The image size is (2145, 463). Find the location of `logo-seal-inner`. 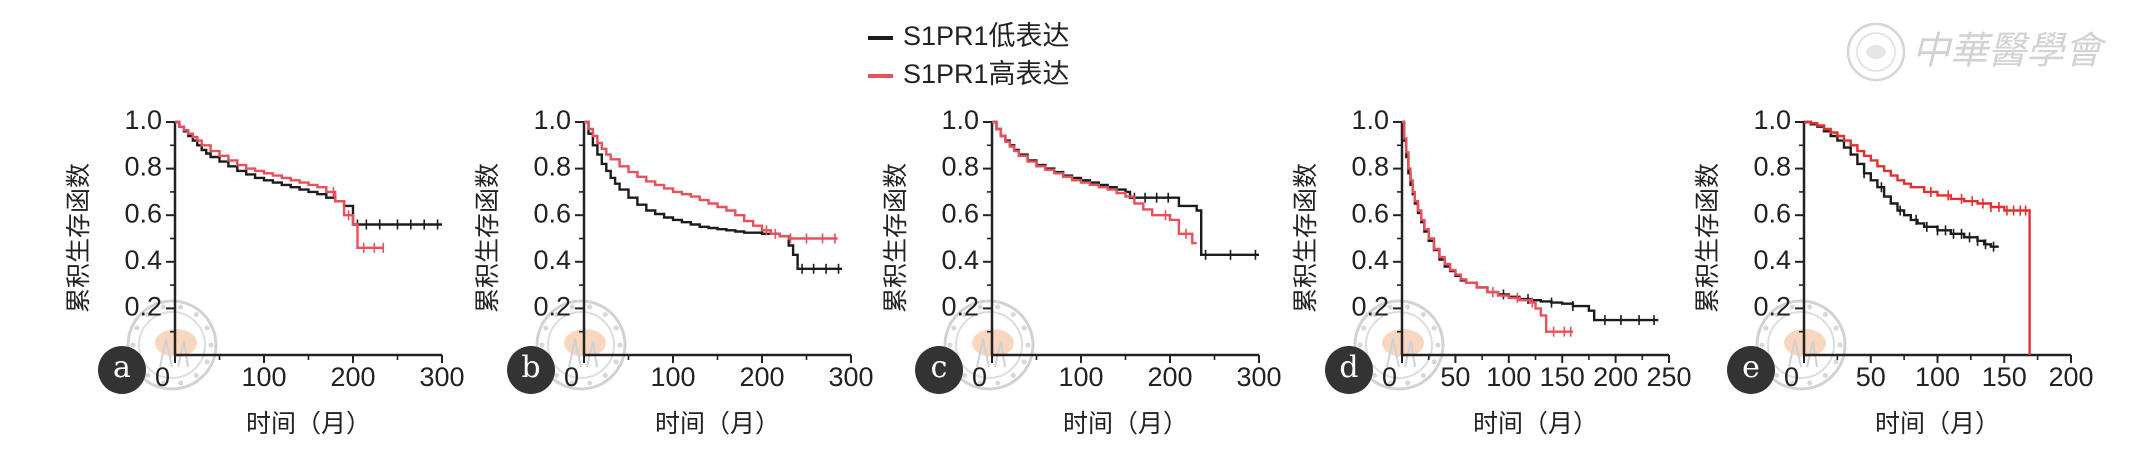

logo-seal-inner is located at coordinates (1876, 52).